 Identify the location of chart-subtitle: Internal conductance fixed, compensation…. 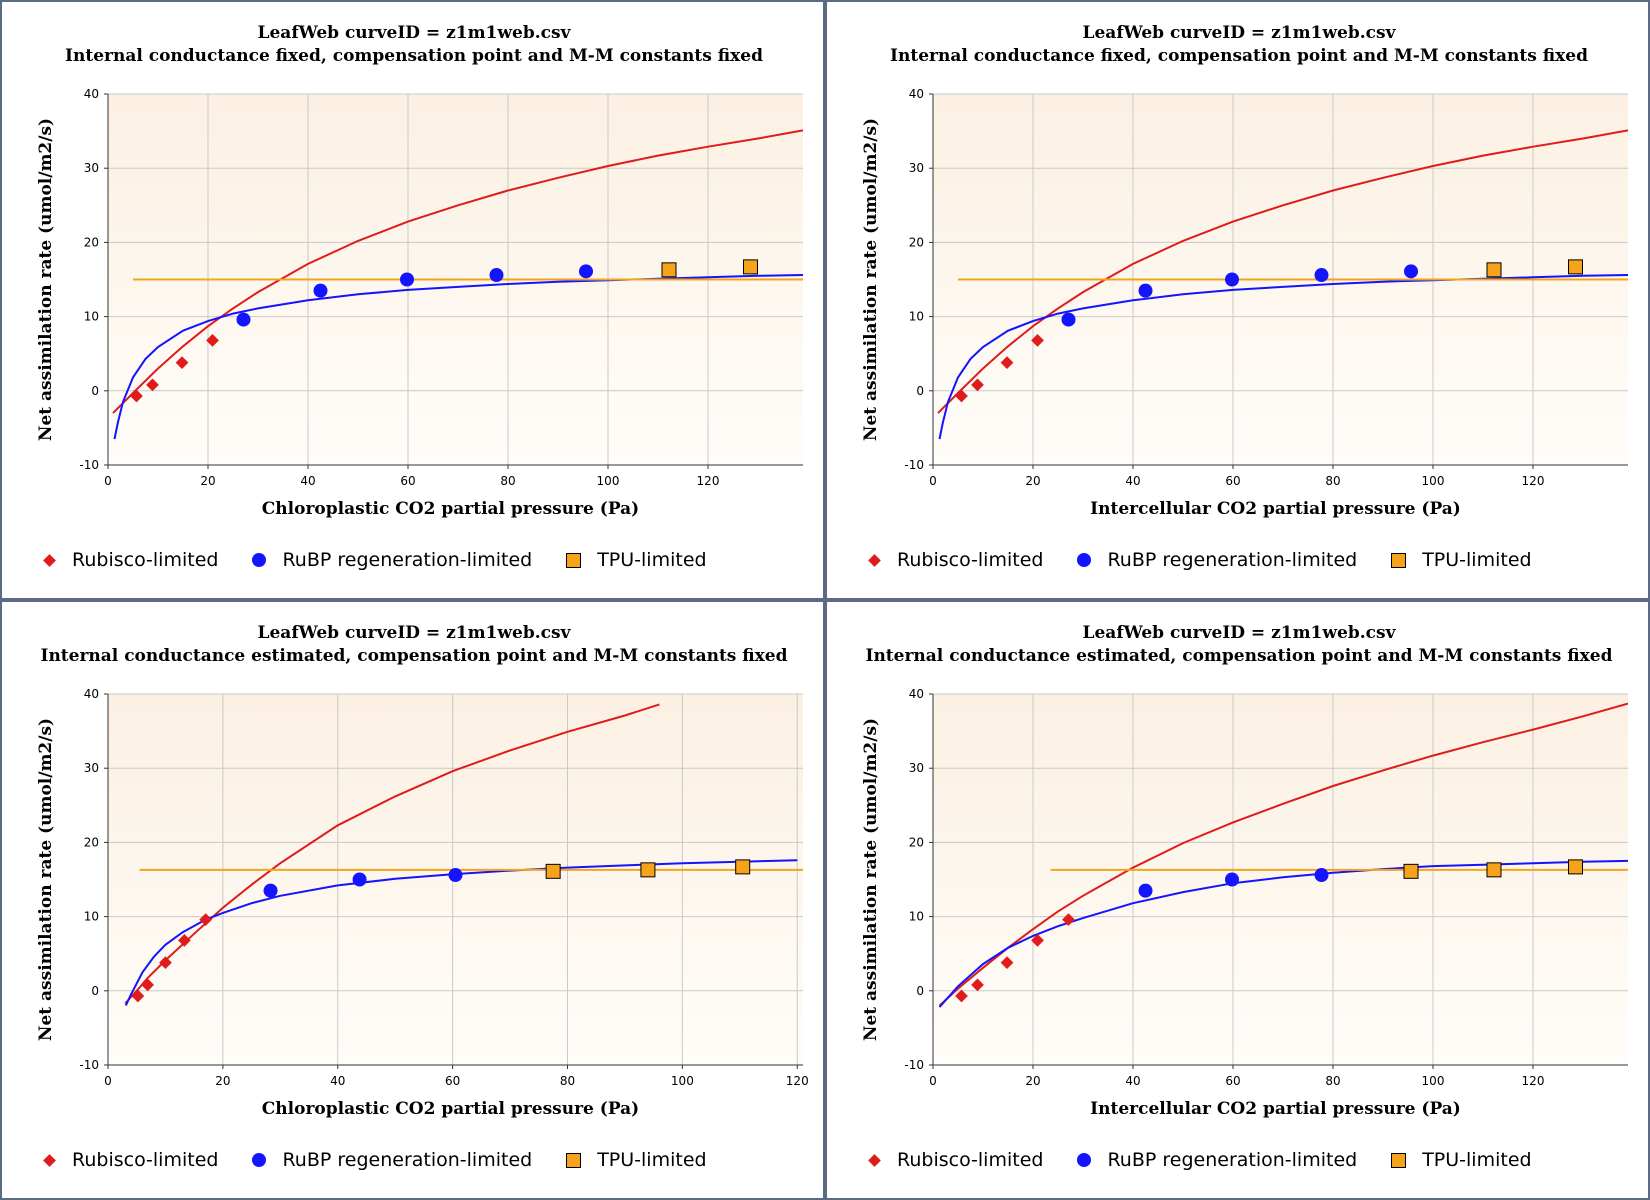
(1239, 56).